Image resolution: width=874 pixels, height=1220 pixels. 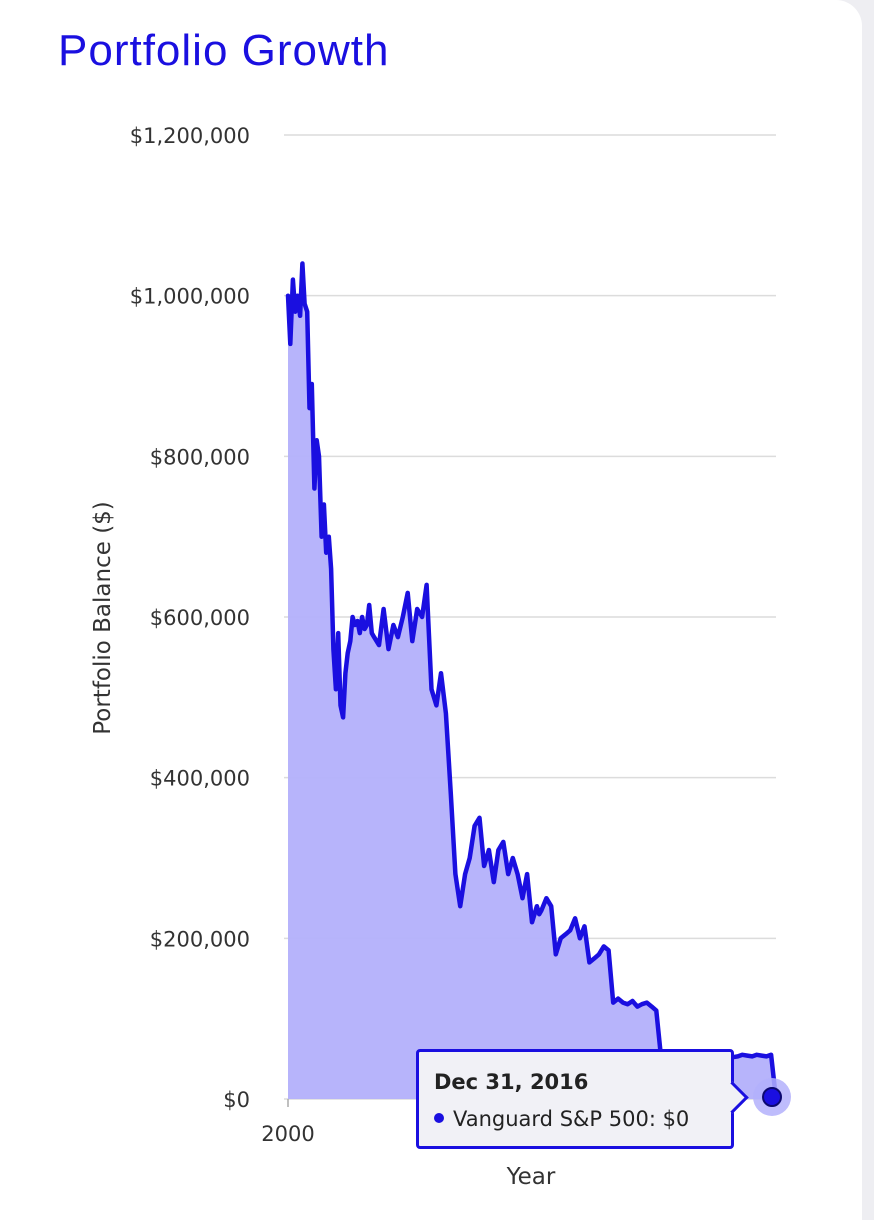 I want to click on y-tick-label: $600,000, so click(x=200, y=618).